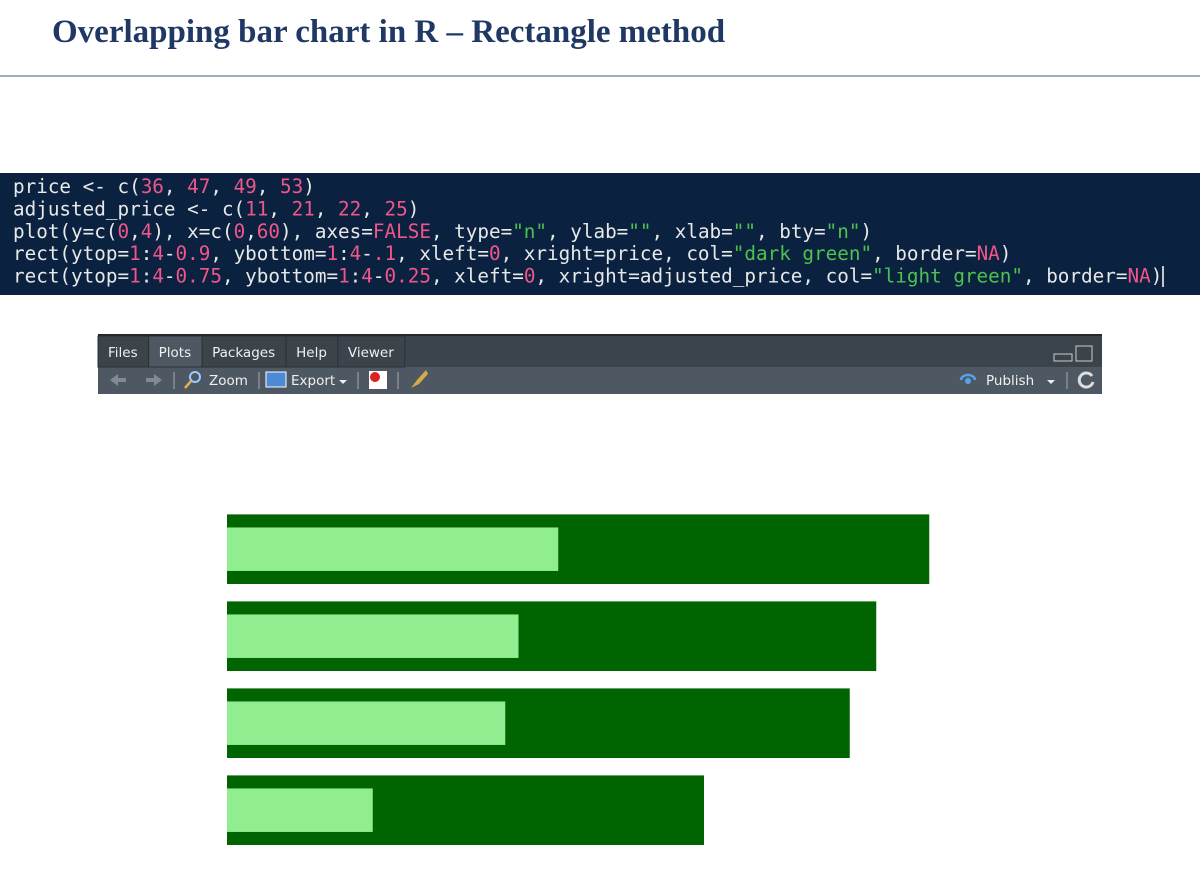  What do you see at coordinates (193, 253) in the screenshot?
I see `code-token: 0.9` at bounding box center [193, 253].